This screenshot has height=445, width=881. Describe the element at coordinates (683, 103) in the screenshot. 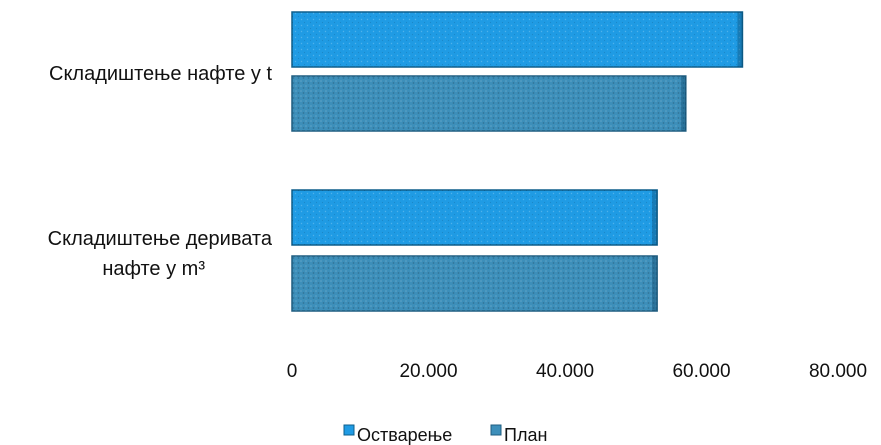

I see `bar-edge-cat0-series1` at that location.